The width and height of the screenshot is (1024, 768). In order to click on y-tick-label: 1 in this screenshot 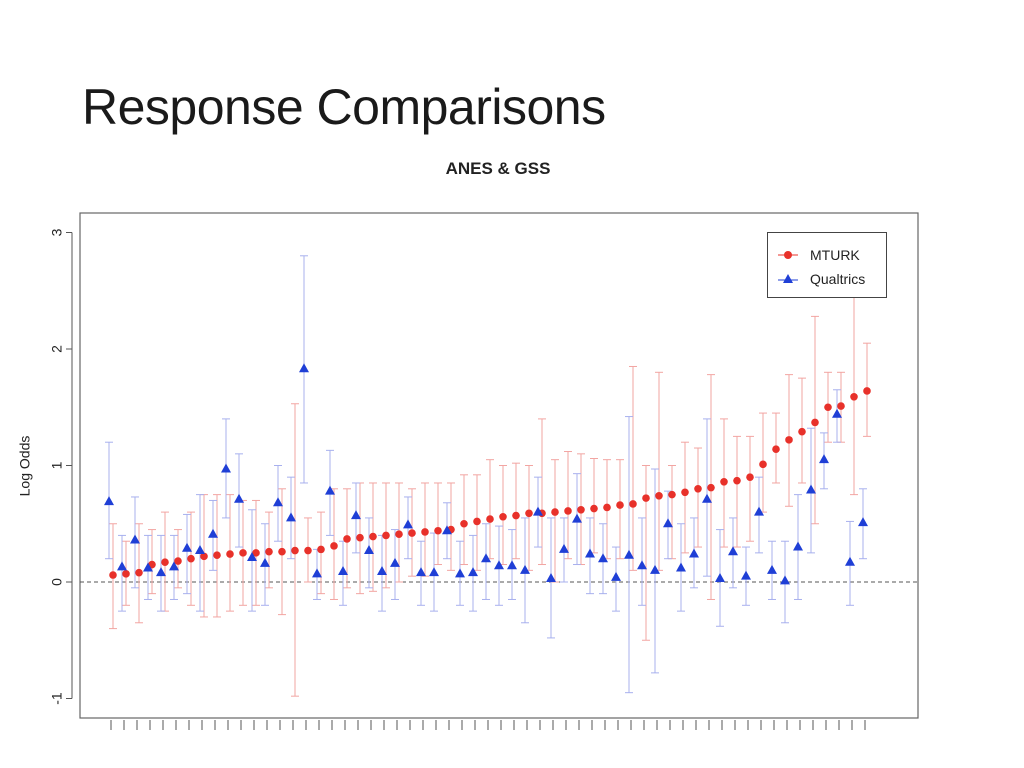, I will do `click(57, 465)`.